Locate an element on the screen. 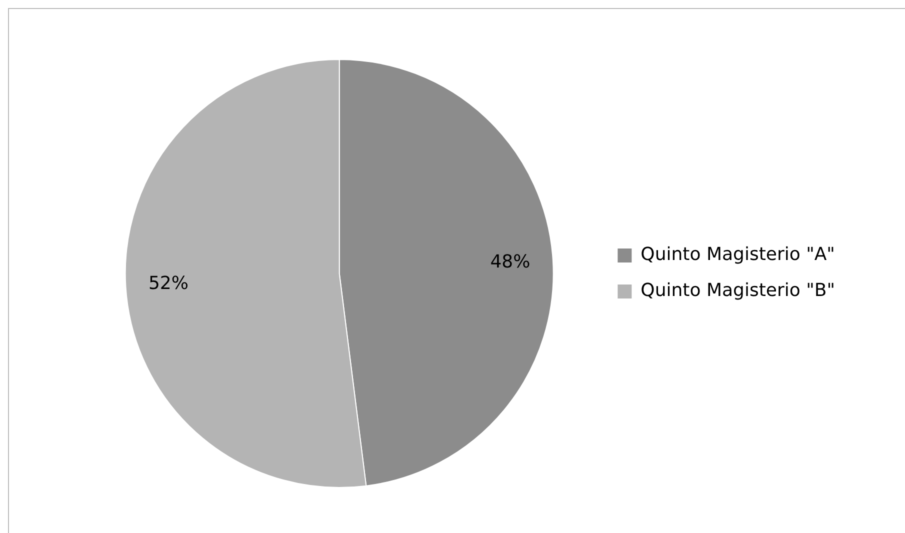 The image size is (905, 533). data-label: 52% is located at coordinates (168, 283).